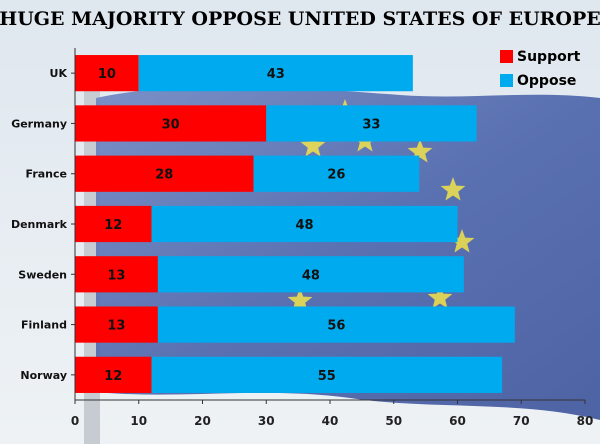 Image resolution: width=600 pixels, height=444 pixels. Describe the element at coordinates (44, 325) in the screenshot. I see `category-label: Finland` at that location.